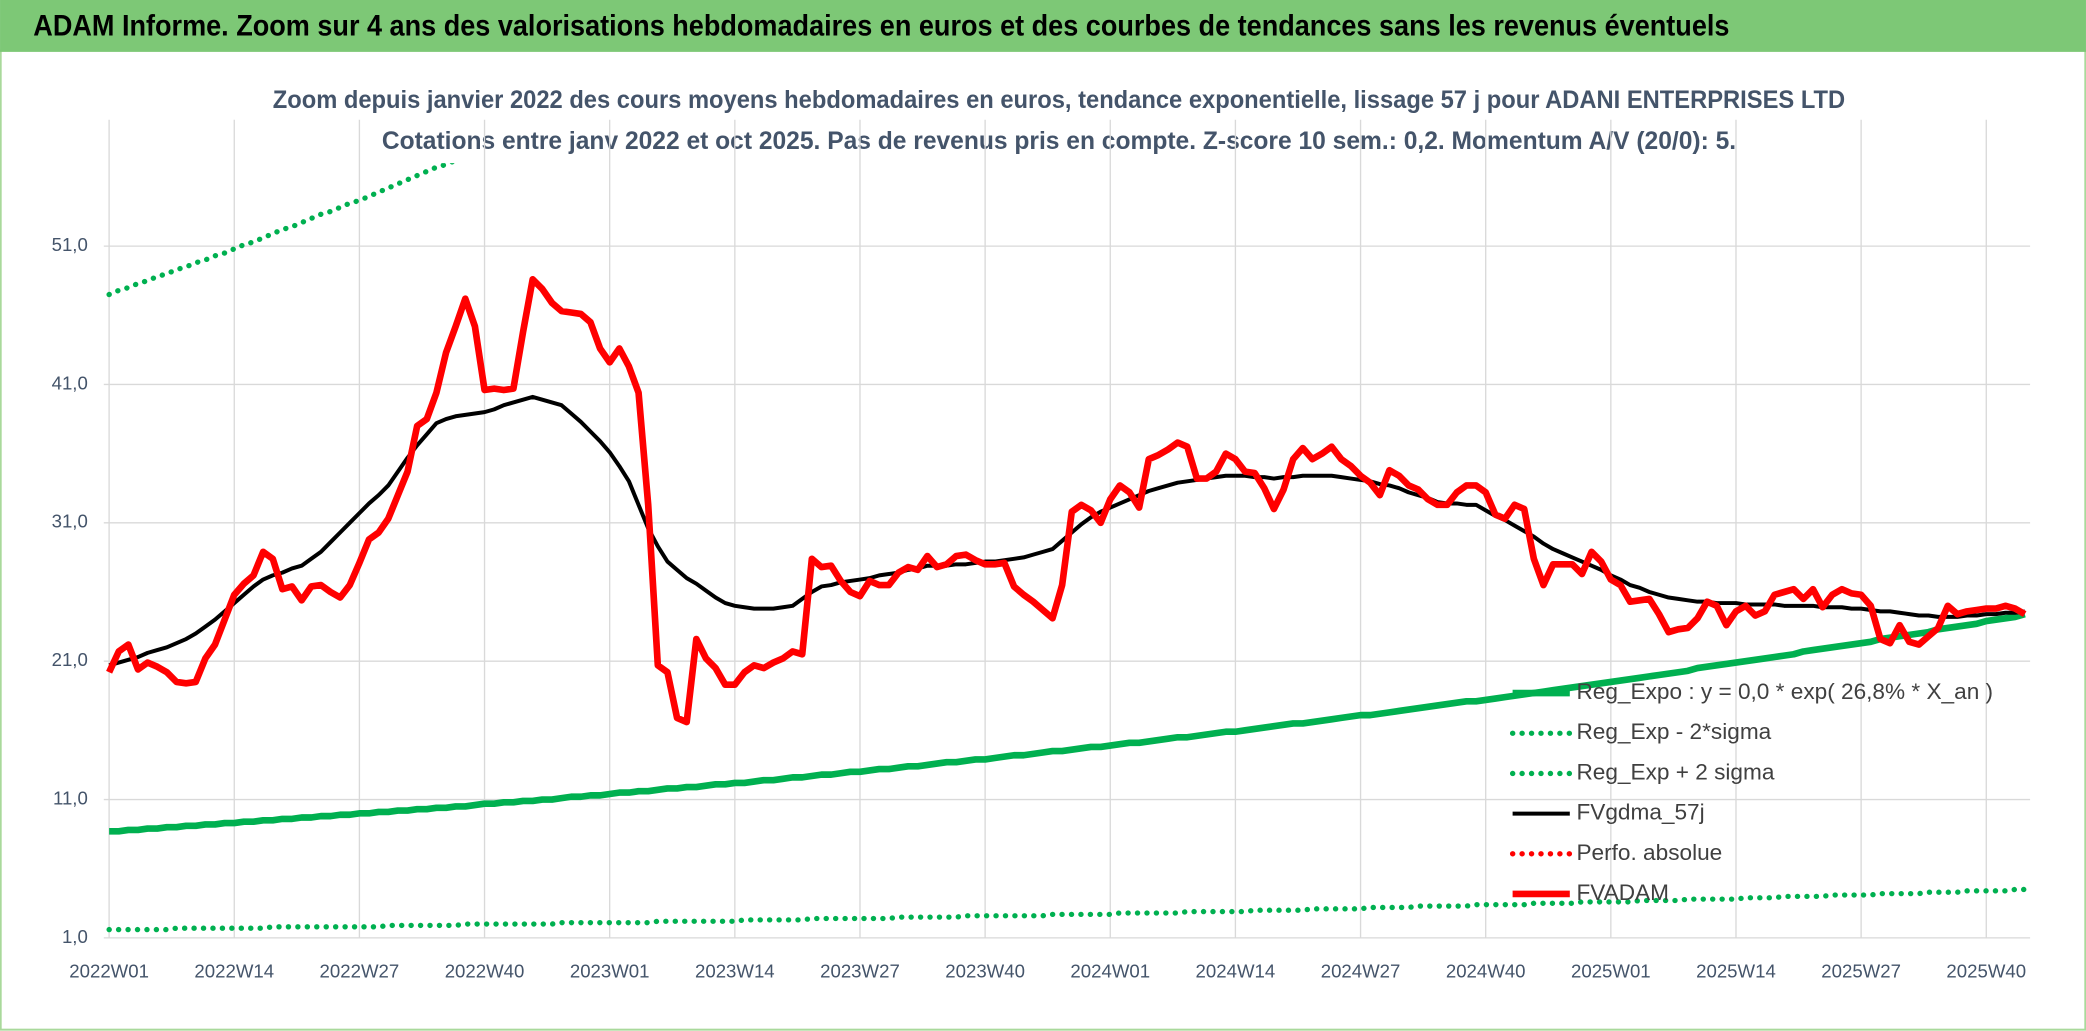 This screenshot has height=1031, width=2086. What do you see at coordinates (860, 970) in the screenshot?
I see `x-tick-label: 2023W27` at bounding box center [860, 970].